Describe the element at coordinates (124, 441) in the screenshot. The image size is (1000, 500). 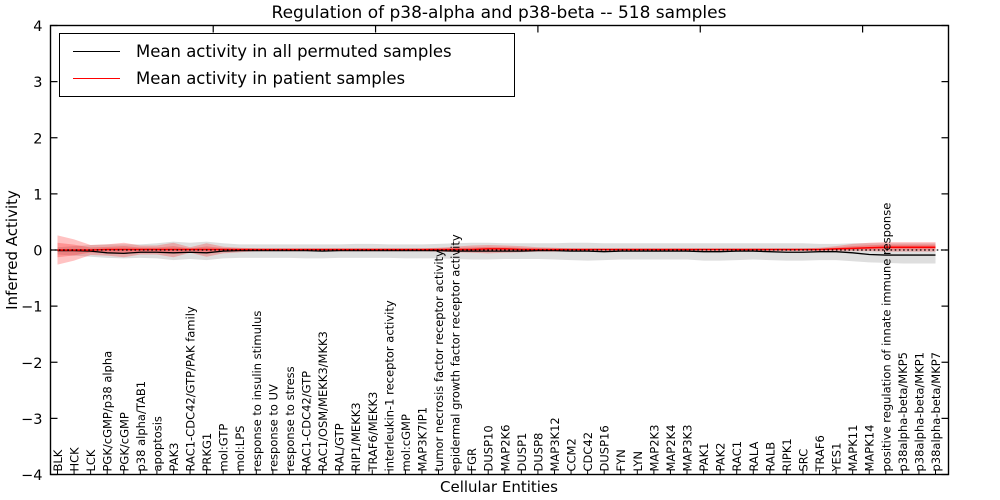
I see `x-category-label: PGK/cGMP` at that location.